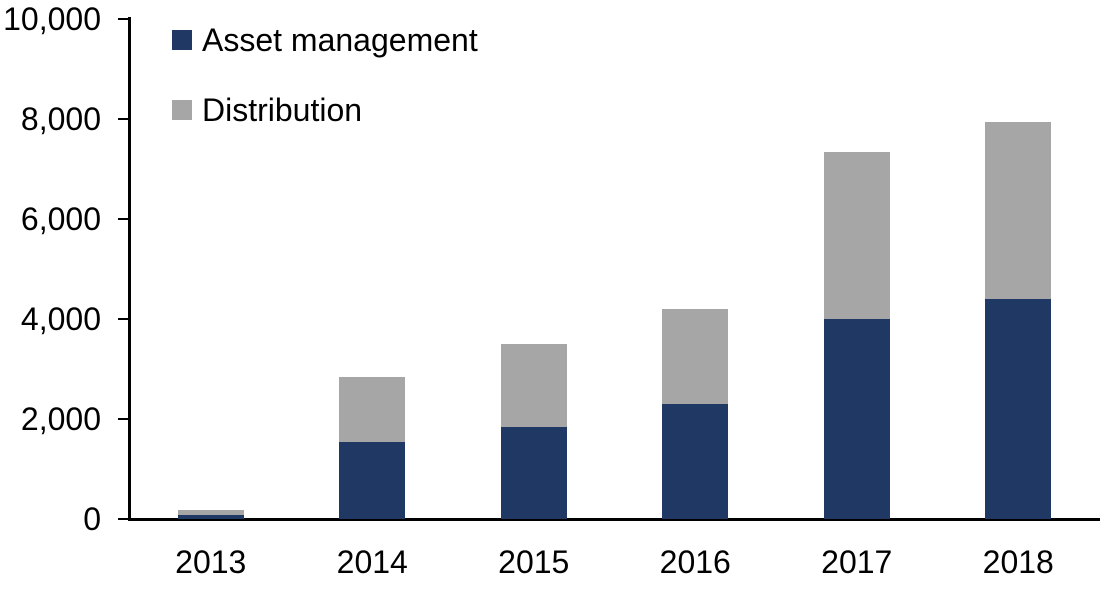 The width and height of the screenshot is (1102, 594). Describe the element at coordinates (92, 519) in the screenshot. I see `y-axis-label: 0` at that location.